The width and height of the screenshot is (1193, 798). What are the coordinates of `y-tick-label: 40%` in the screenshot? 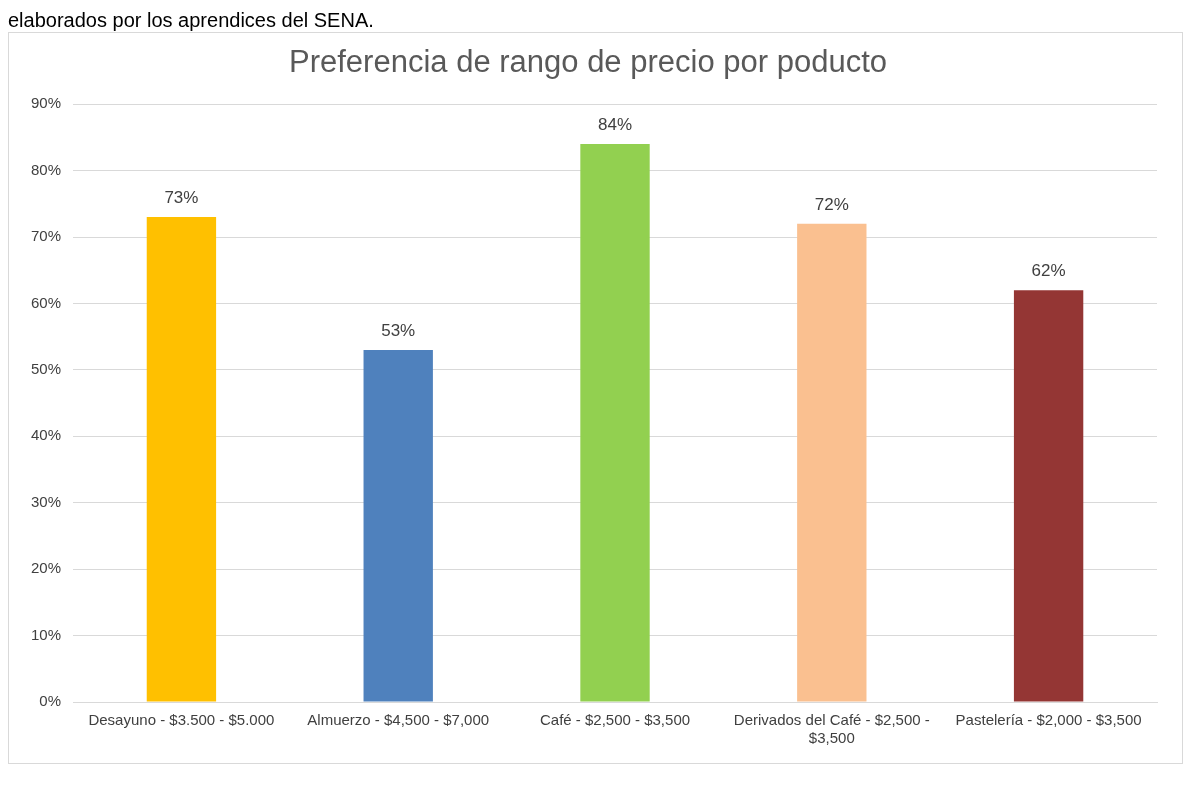 It's located at (46, 435).